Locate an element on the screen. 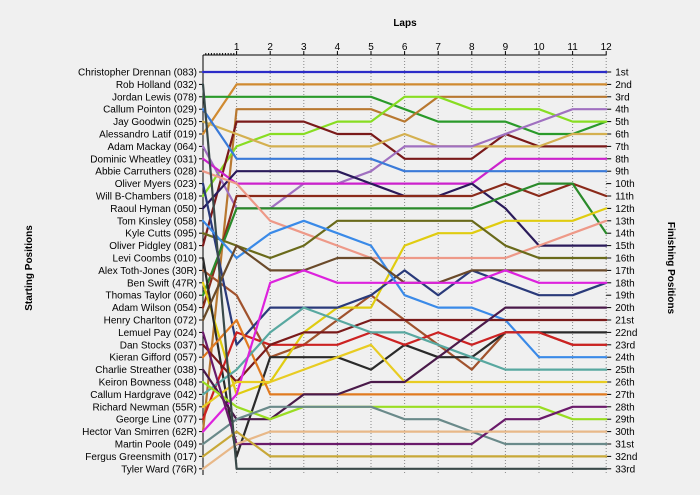 Image resolution: width=700 pixels, height=495 pixels. lap-tick-label: 11 is located at coordinates (572, 47).